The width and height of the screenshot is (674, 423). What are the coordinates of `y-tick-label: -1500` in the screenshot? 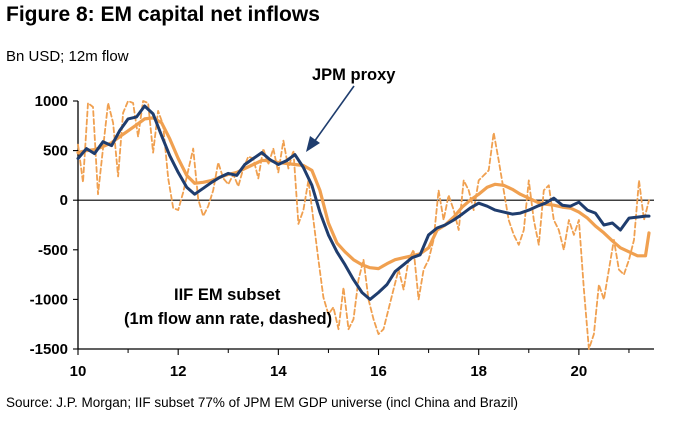 It's located at (49, 349).